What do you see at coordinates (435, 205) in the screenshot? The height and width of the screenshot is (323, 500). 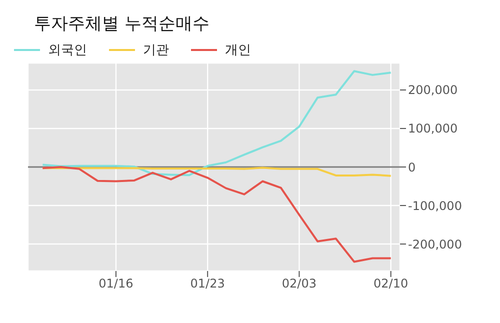 I see `y-tick-label: -100,000` at bounding box center [435, 205].